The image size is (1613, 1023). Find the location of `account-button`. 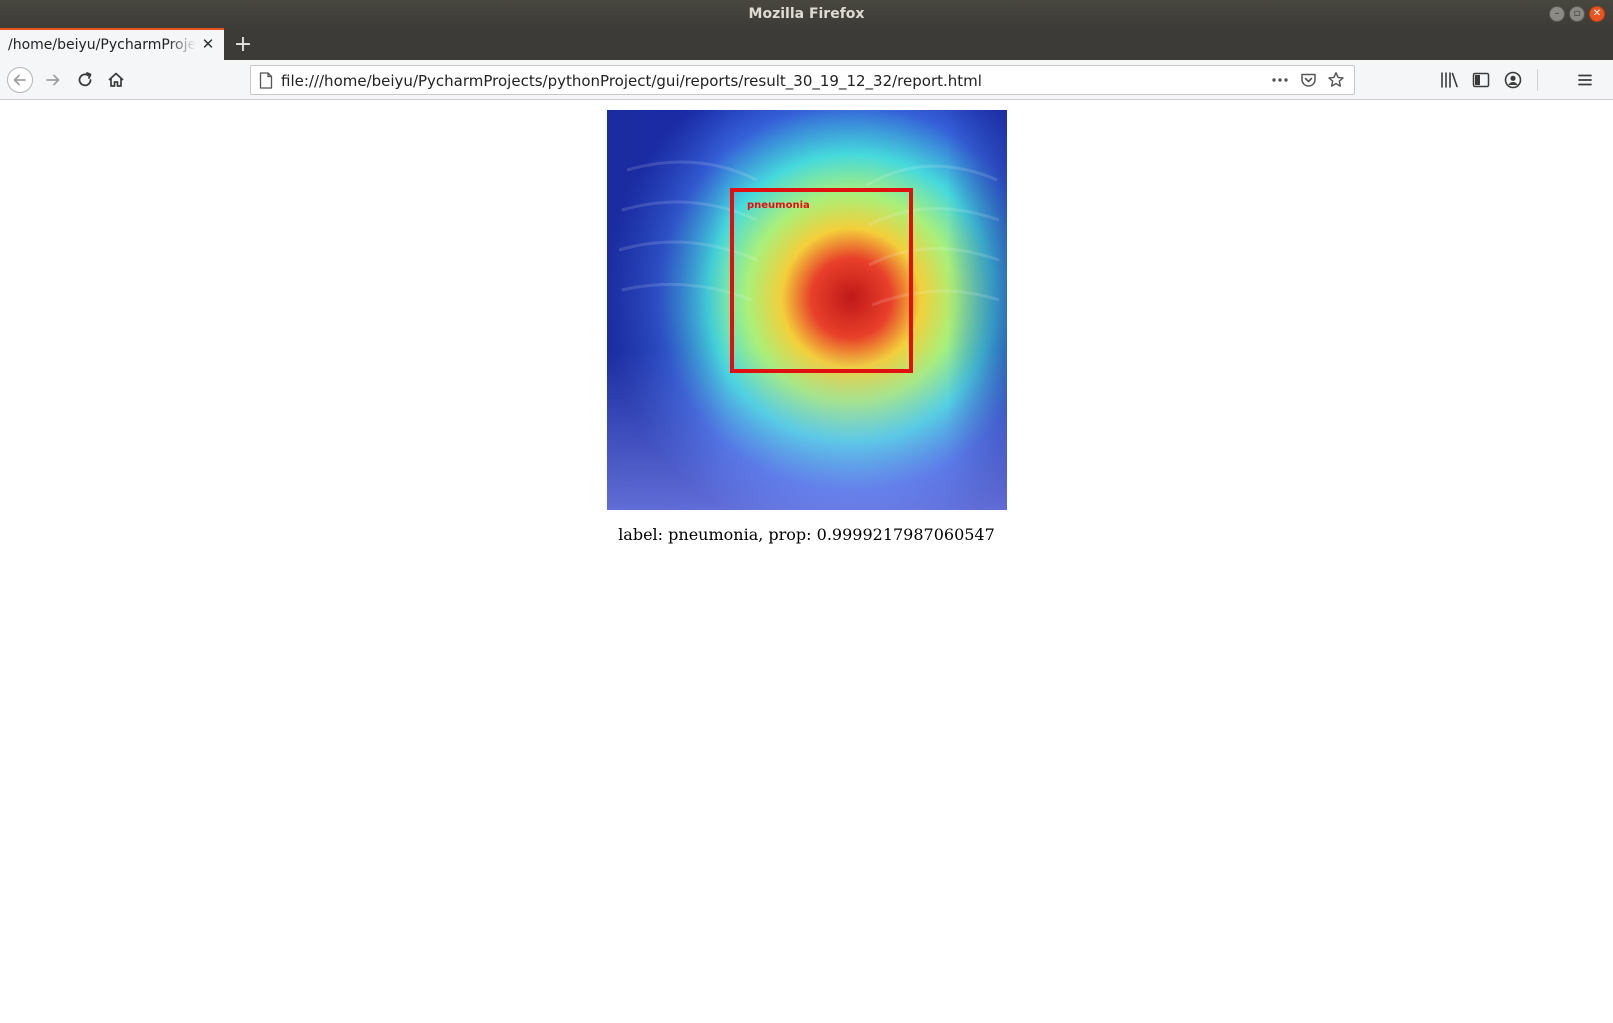

account-button is located at coordinates (1513, 80).